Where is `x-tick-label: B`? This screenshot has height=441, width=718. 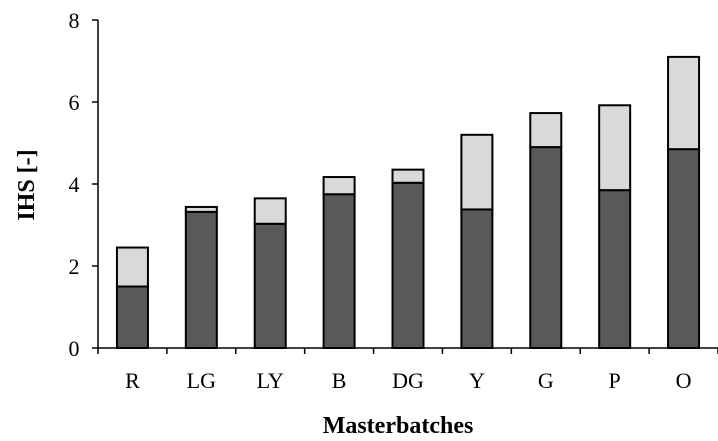
x-tick-label: B is located at coordinates (339, 380).